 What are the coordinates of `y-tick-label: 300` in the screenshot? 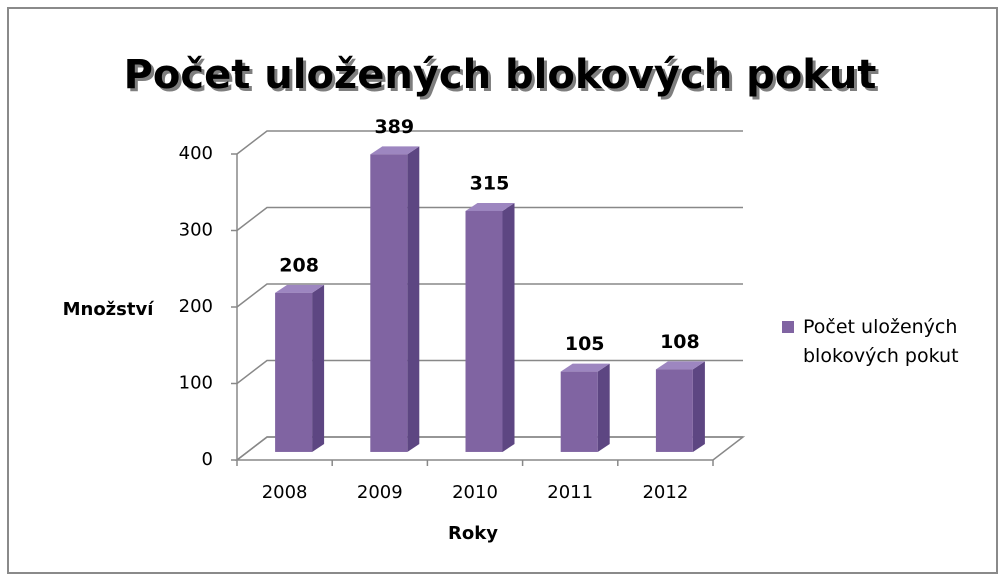 It's located at (196, 230).